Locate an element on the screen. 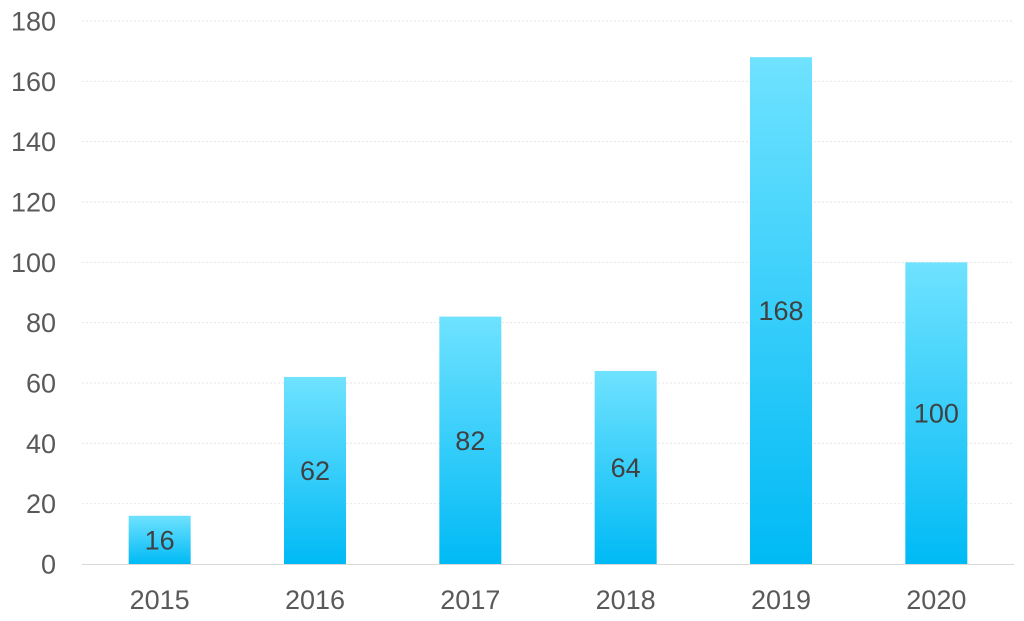 The image size is (1024, 621). y-tick-label: 0 is located at coordinates (48, 565).